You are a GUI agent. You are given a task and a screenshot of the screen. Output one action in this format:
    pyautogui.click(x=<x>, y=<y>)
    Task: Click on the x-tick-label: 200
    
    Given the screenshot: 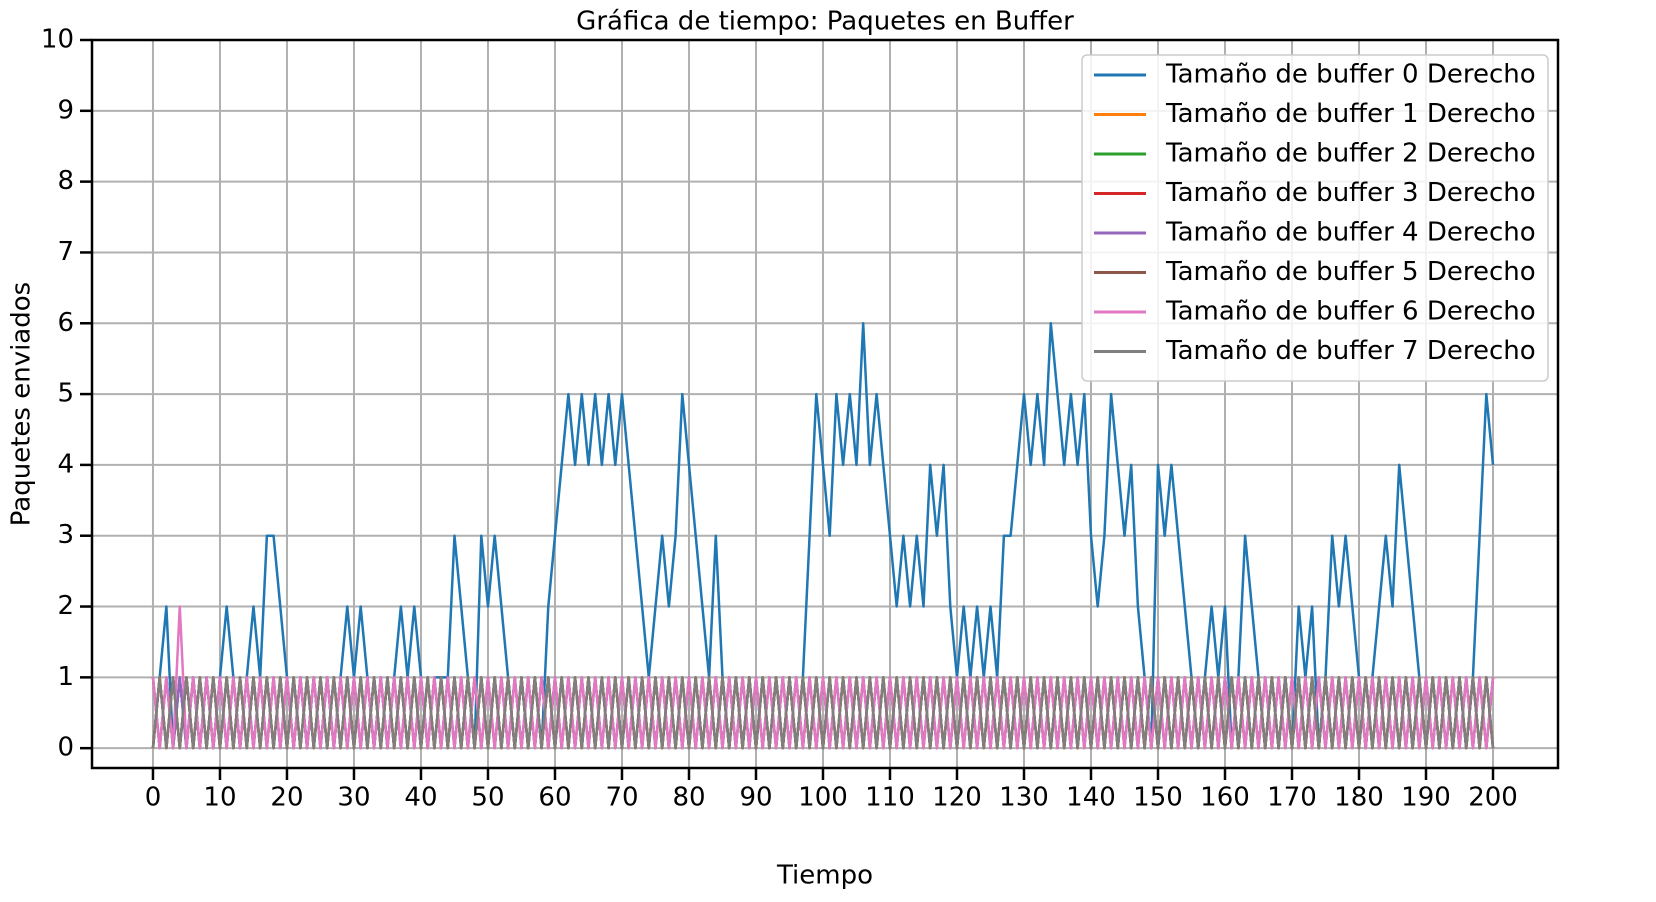 What is the action you would take?
    pyautogui.click(x=1493, y=798)
    